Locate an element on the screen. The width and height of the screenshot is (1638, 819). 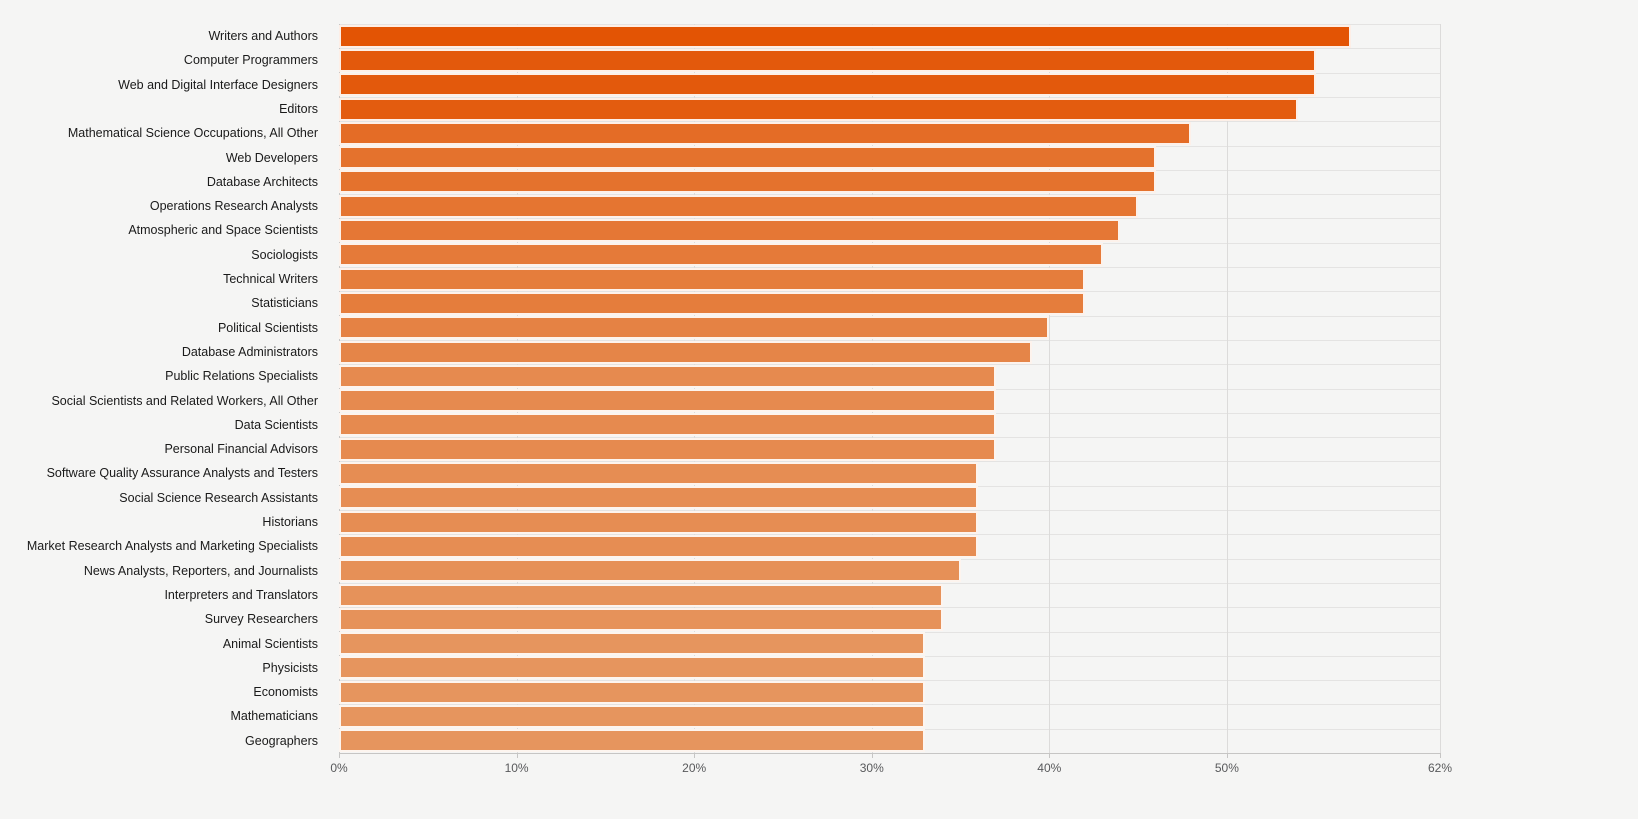
y-axis-label: Animal Scientists is located at coordinates (270, 643).